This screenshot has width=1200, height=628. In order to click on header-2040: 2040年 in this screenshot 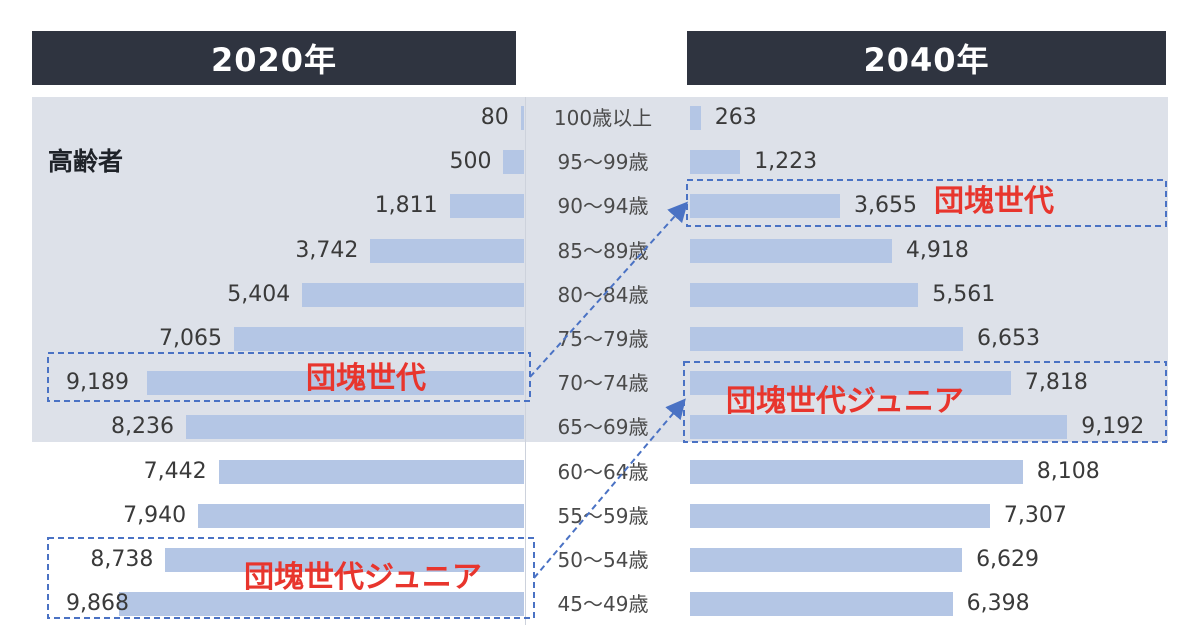, I will do `click(926, 58)`.